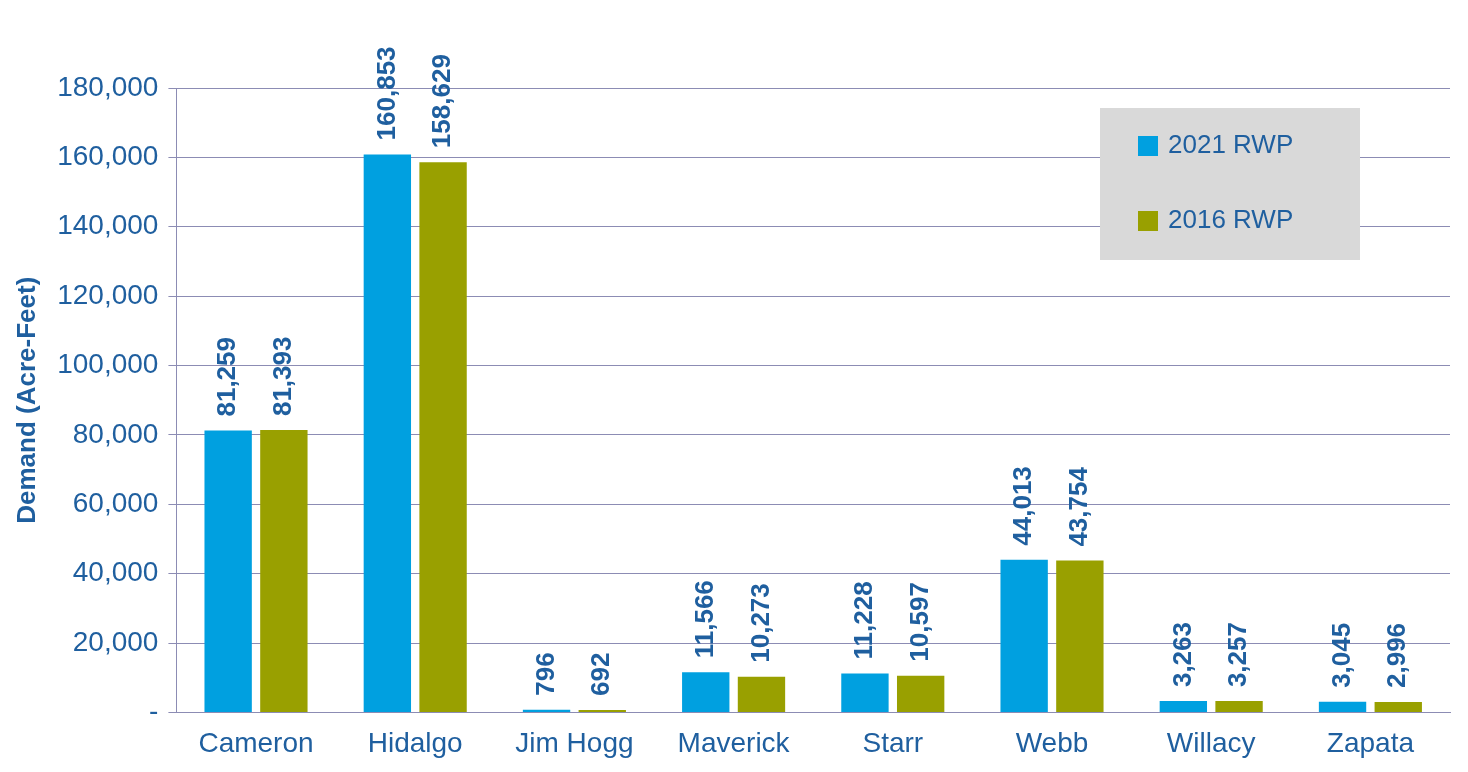 Image resolution: width=1468 pixels, height=772 pixels. What do you see at coordinates (1181, 655) in the screenshot?
I see `data-label: 3,263` at bounding box center [1181, 655].